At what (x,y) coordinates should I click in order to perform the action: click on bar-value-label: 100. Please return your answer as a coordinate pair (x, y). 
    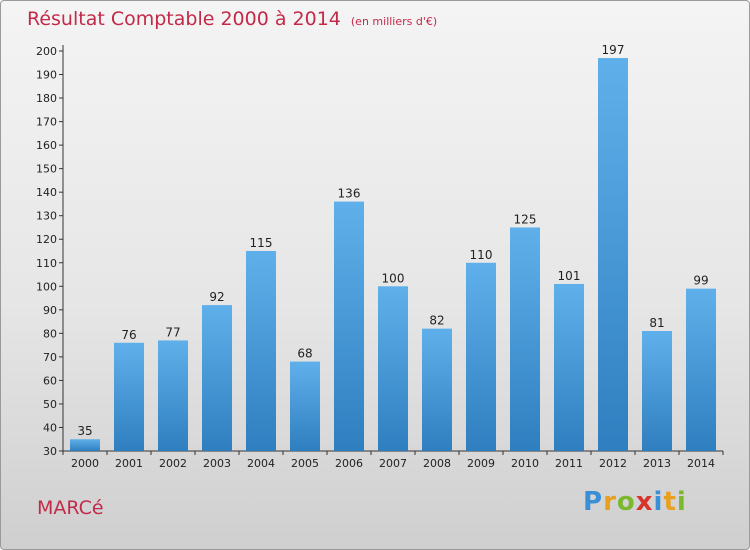
    Looking at the image, I should click on (393, 278).